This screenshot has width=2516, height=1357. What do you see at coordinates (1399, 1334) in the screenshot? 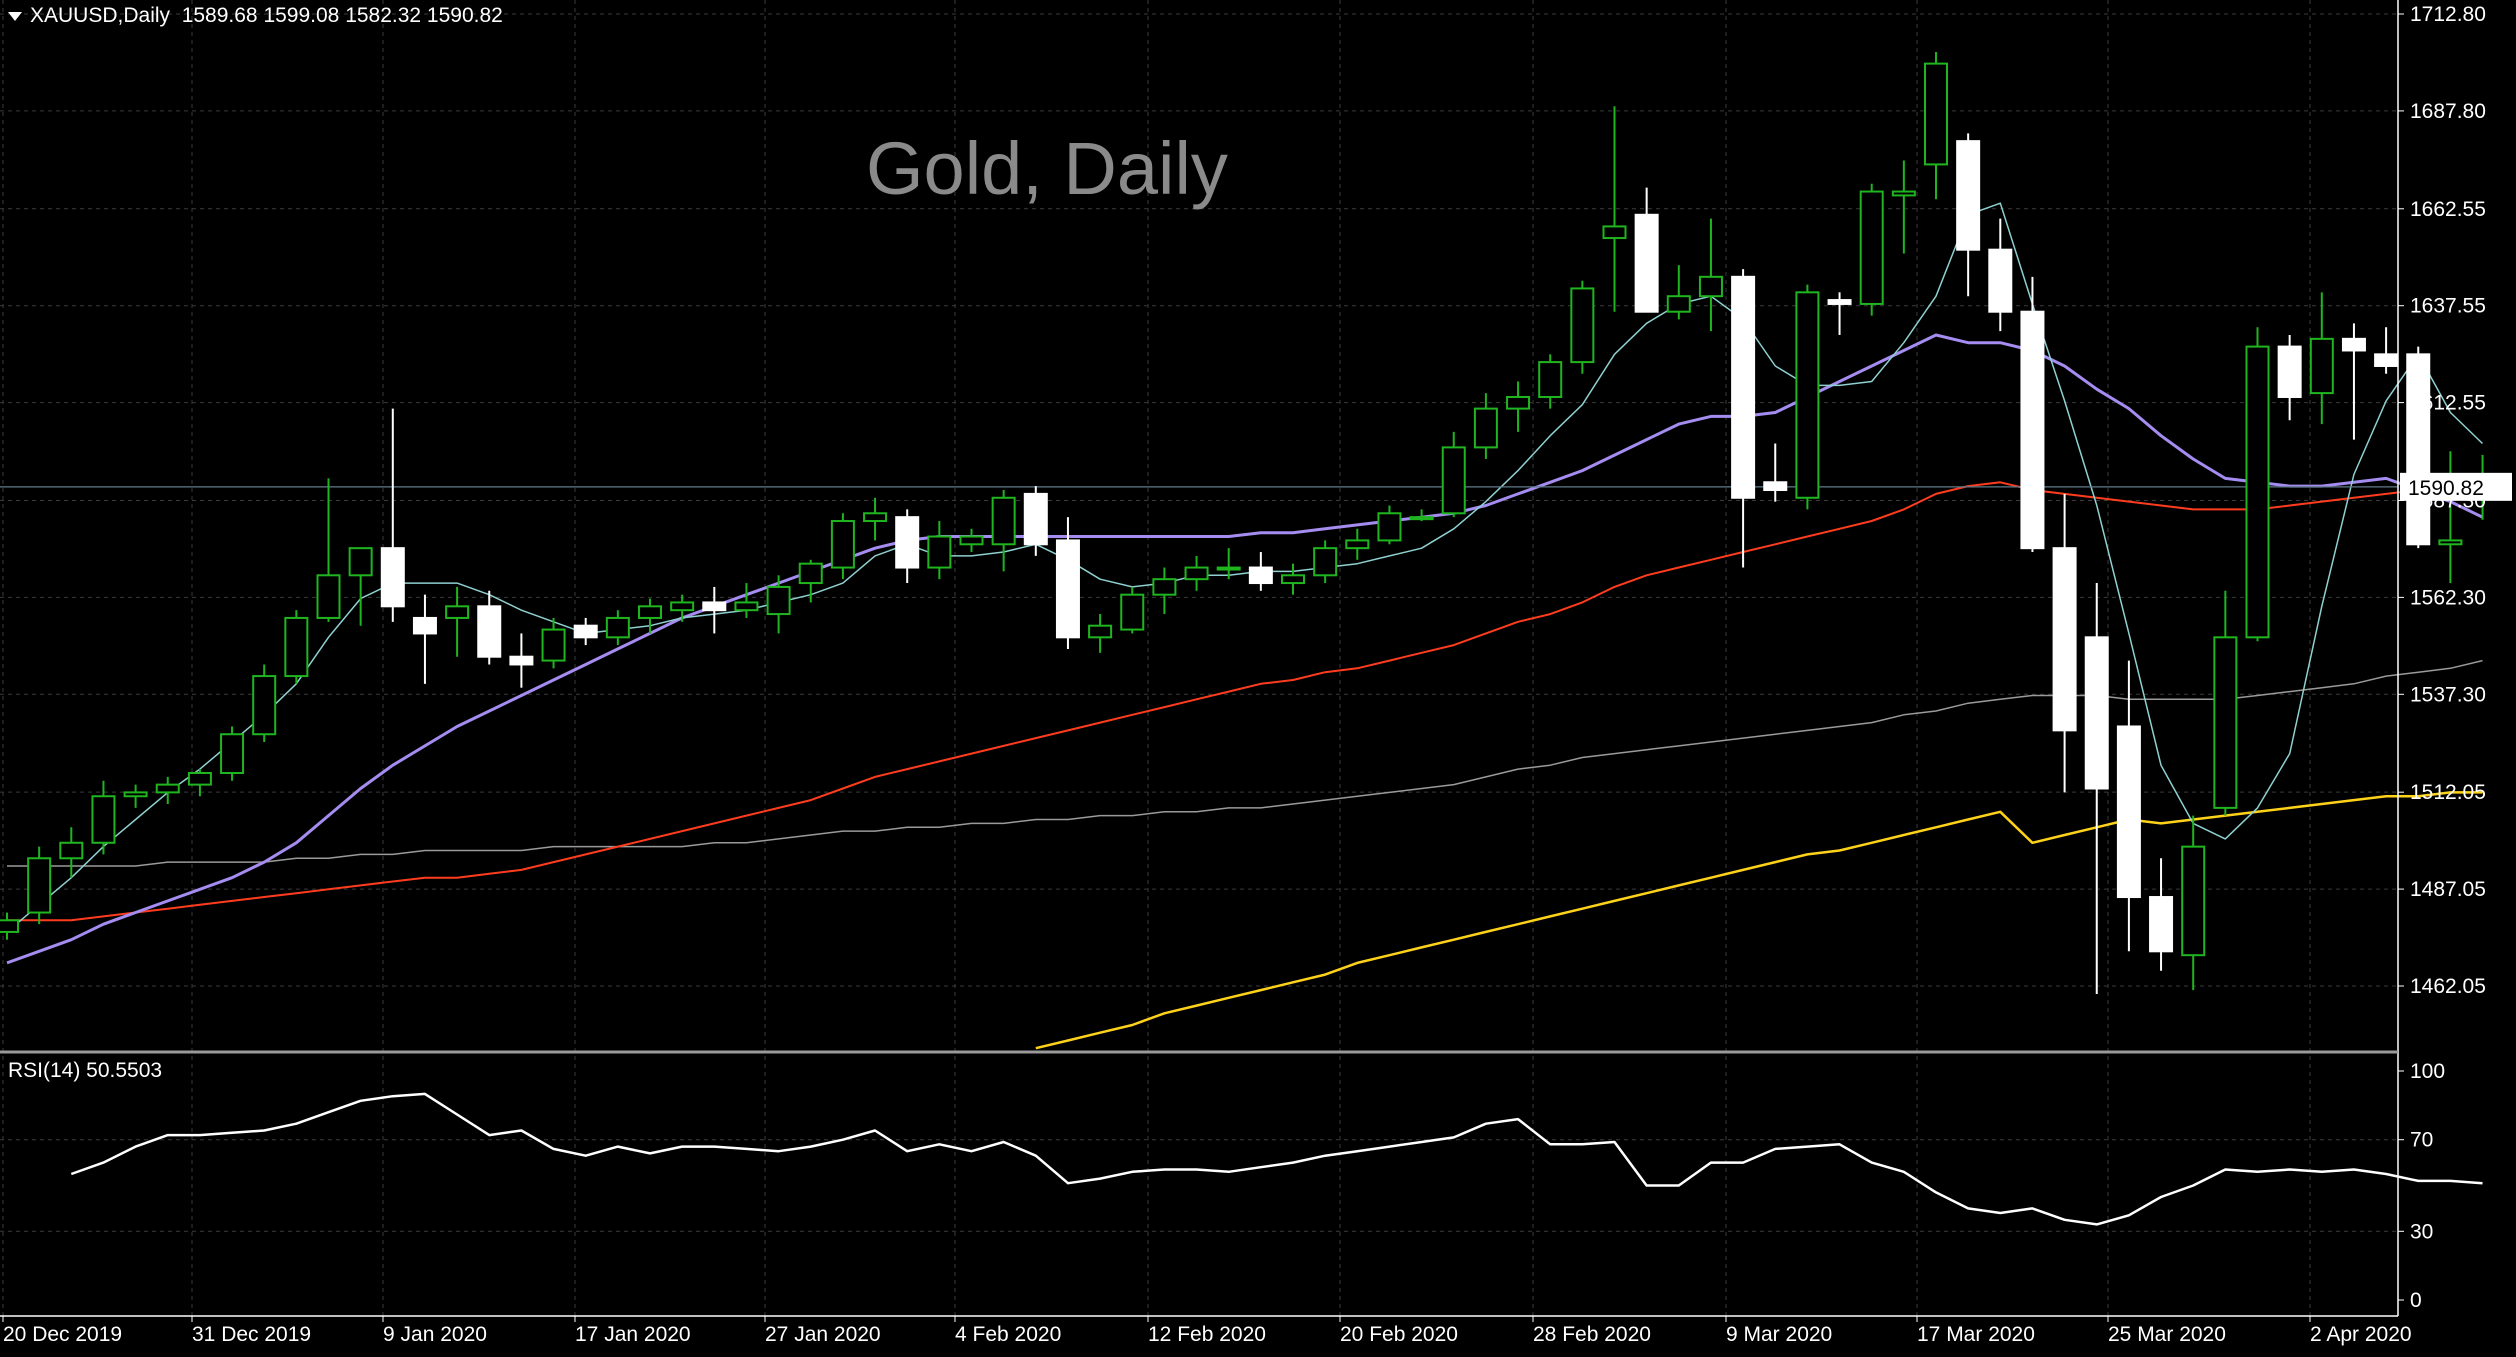
I see `date-tick-label: 20 Feb 2020` at bounding box center [1399, 1334].